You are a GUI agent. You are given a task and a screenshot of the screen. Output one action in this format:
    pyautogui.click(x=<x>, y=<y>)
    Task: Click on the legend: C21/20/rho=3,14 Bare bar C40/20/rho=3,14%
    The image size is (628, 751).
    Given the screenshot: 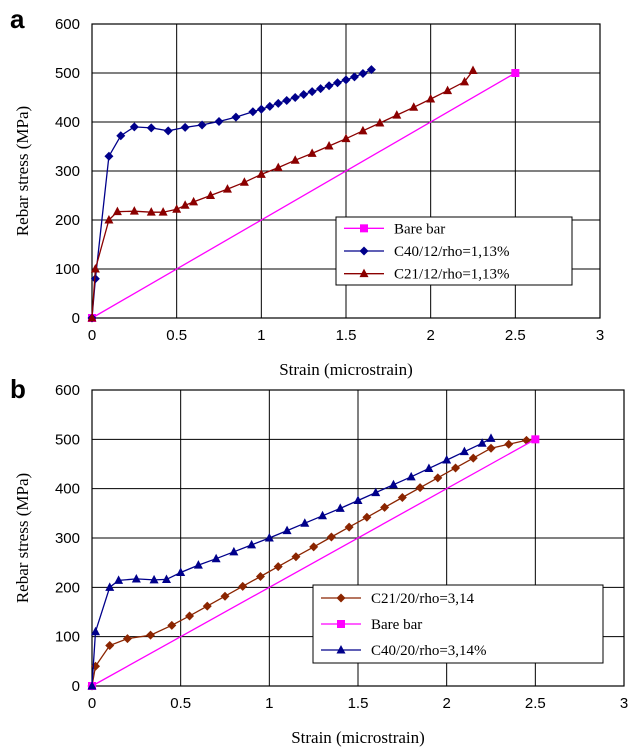 What is the action you would take?
    pyautogui.click(x=458, y=624)
    